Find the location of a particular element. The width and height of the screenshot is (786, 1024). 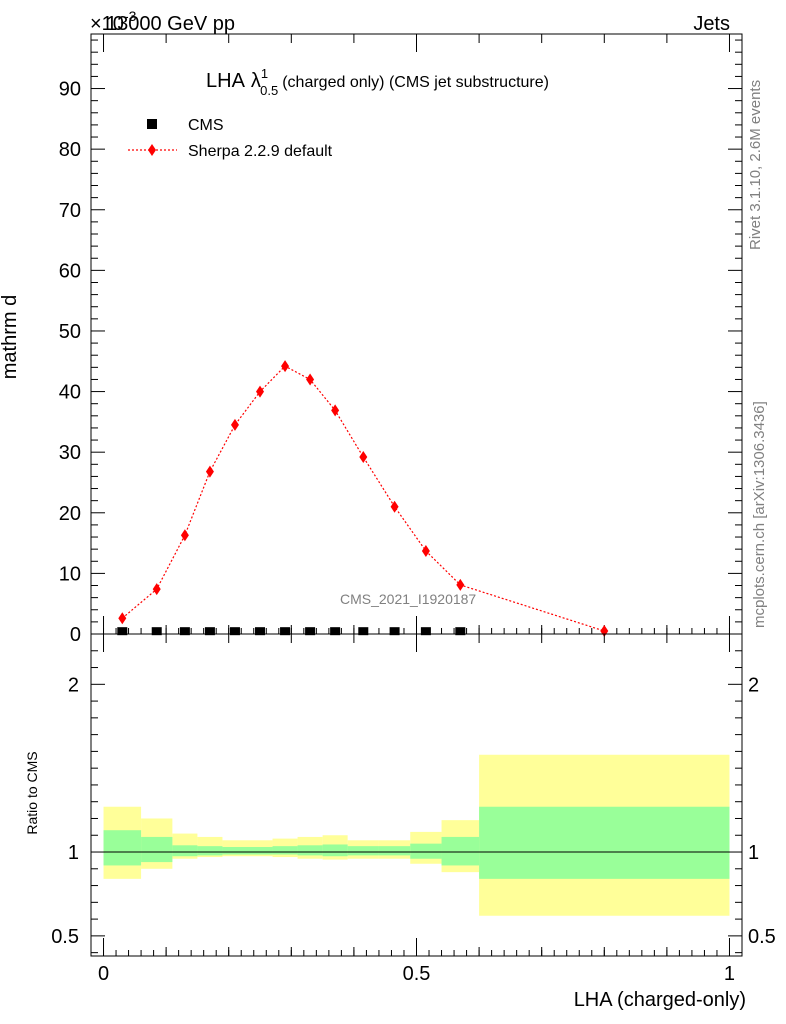

svg-text: mathrm d is located at coordinates (10, 337).